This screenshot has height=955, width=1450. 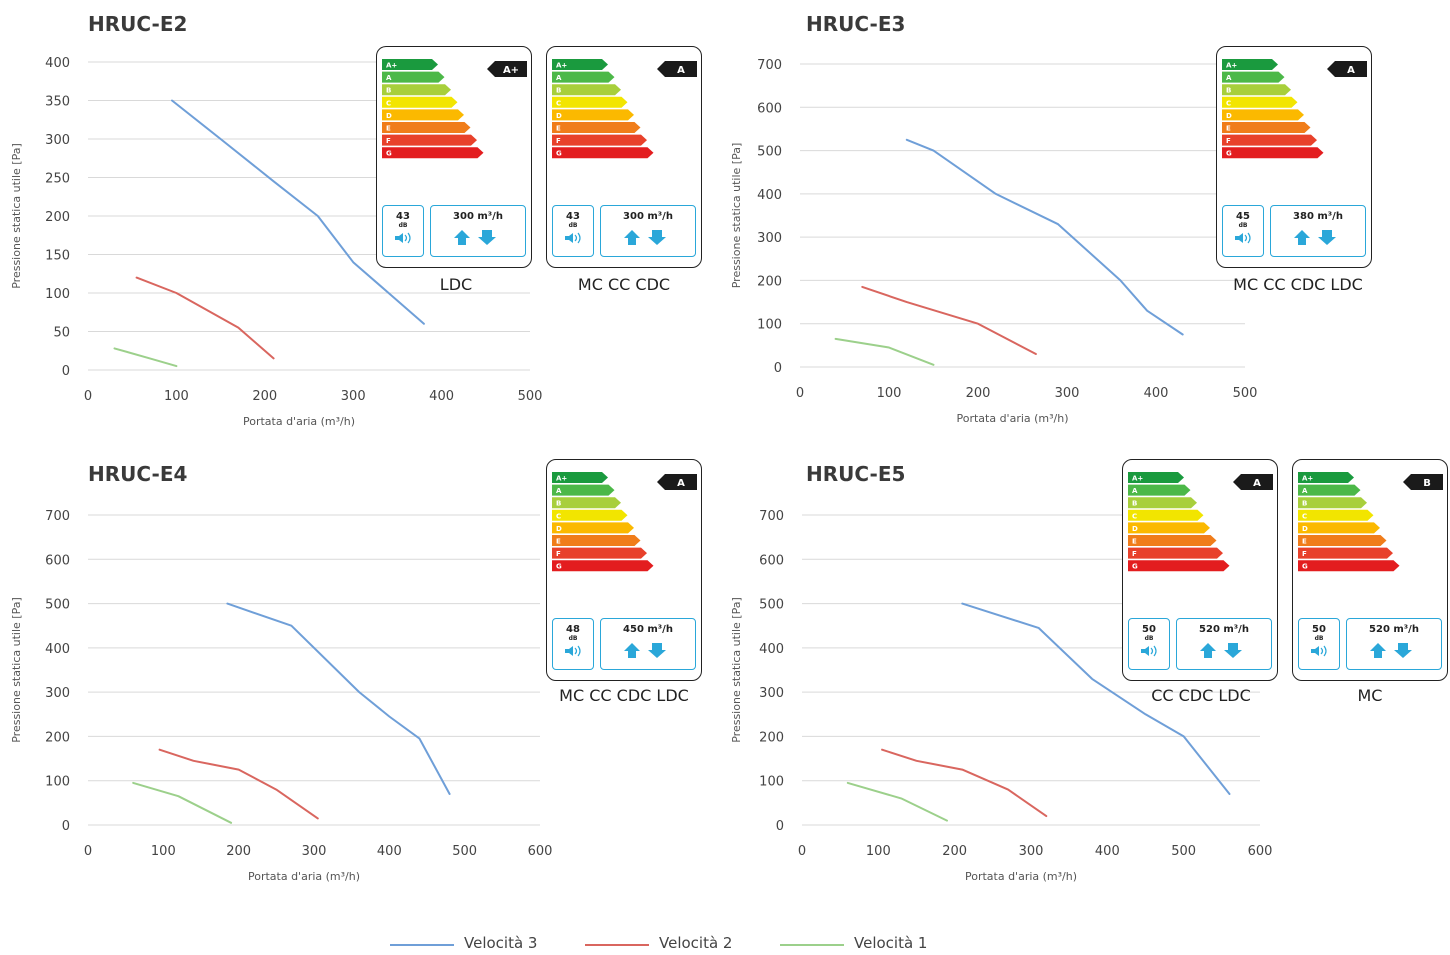 I want to click on noise-level-box: 45 dB, so click(x=1243, y=231).